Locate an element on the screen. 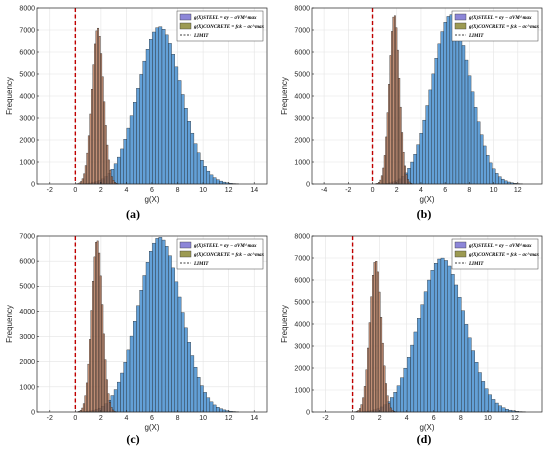 The image size is (550, 451). legend-steel-label: g(X)STEEL = σy − σVM^max is located at coordinates (225, 246).